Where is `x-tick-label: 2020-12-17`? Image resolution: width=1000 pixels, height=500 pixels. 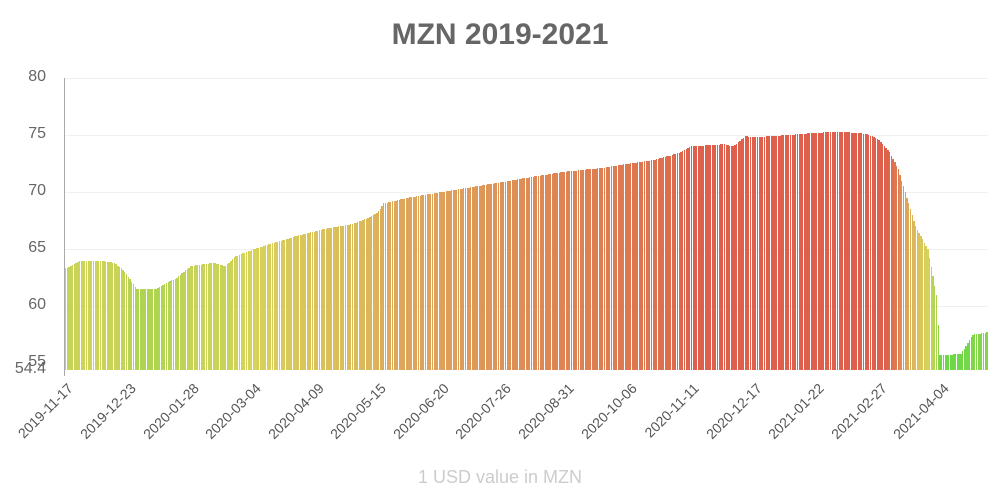 x-tick-label: 2020-12-17 is located at coordinates (733, 411).